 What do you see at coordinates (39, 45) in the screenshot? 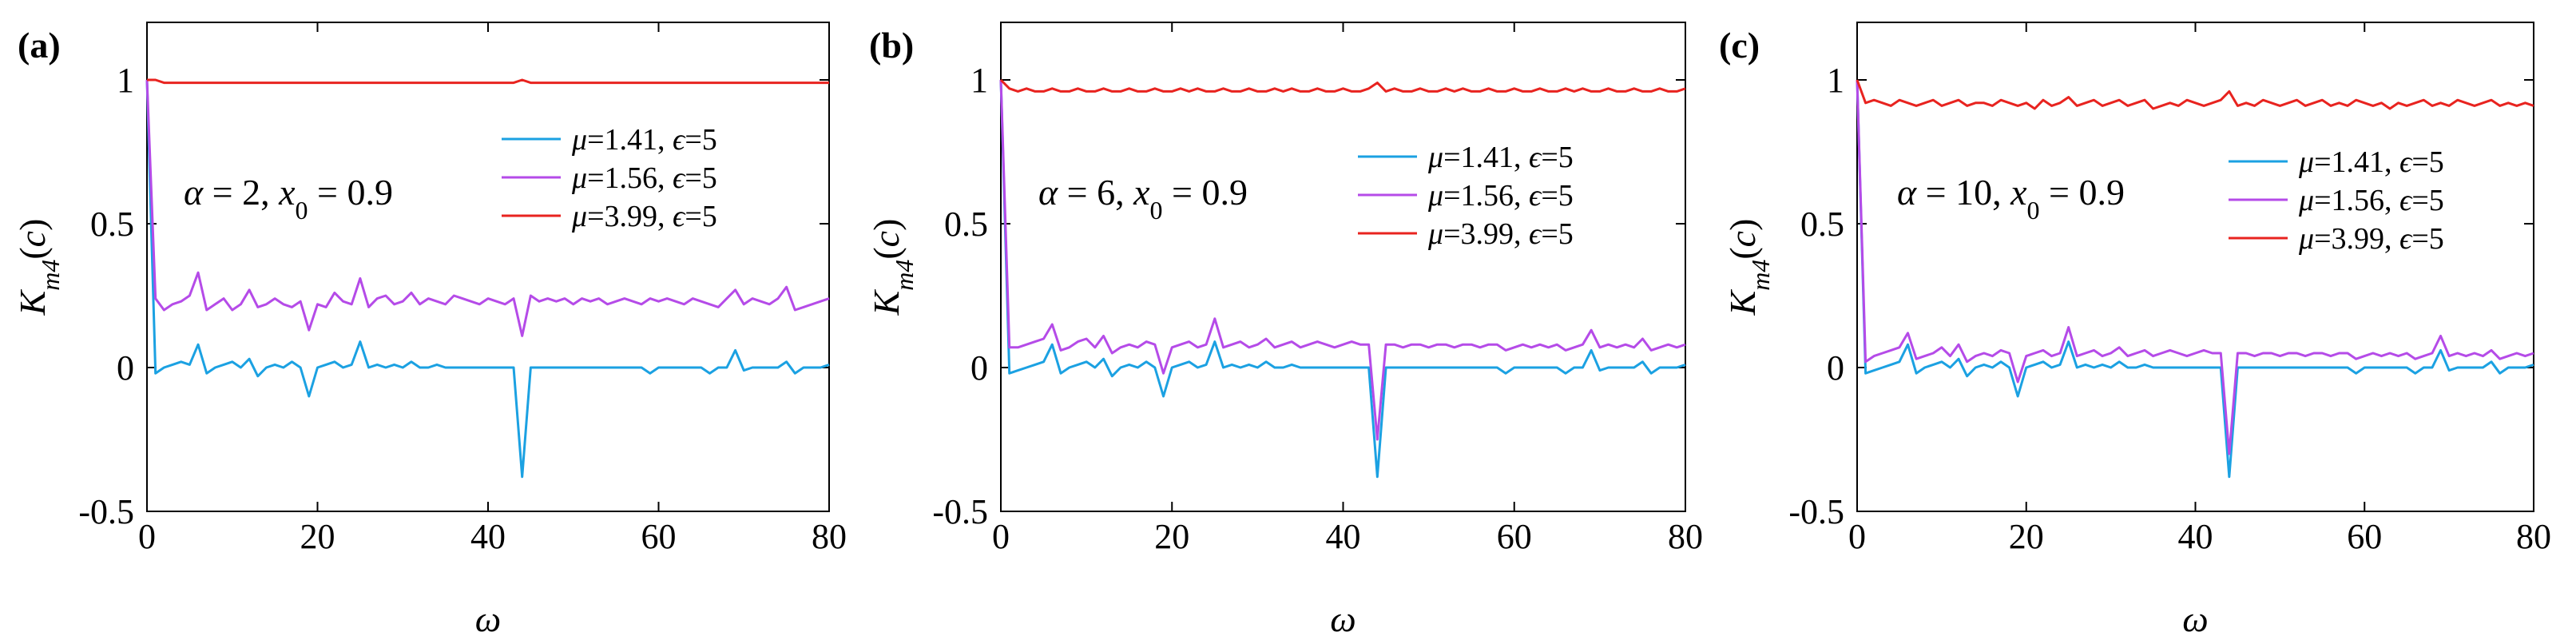
I see `panel-label: (a)` at bounding box center [39, 45].